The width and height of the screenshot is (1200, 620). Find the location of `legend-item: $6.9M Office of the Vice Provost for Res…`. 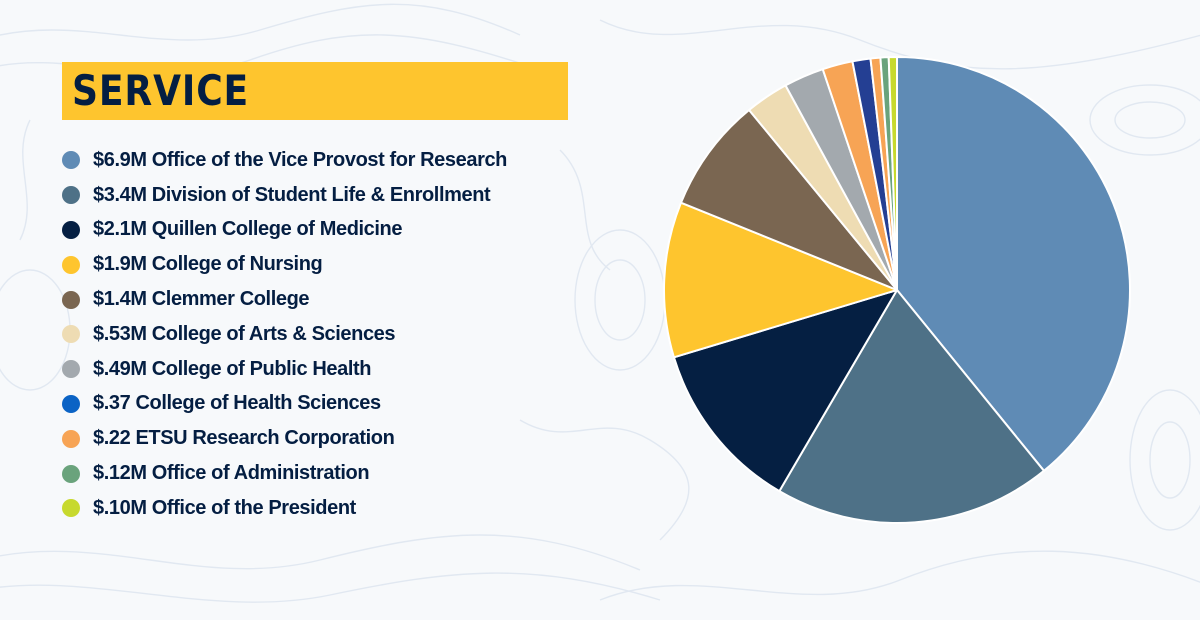

legend-item: $6.9M Office of the Vice Provost for Res… is located at coordinates (284, 160).